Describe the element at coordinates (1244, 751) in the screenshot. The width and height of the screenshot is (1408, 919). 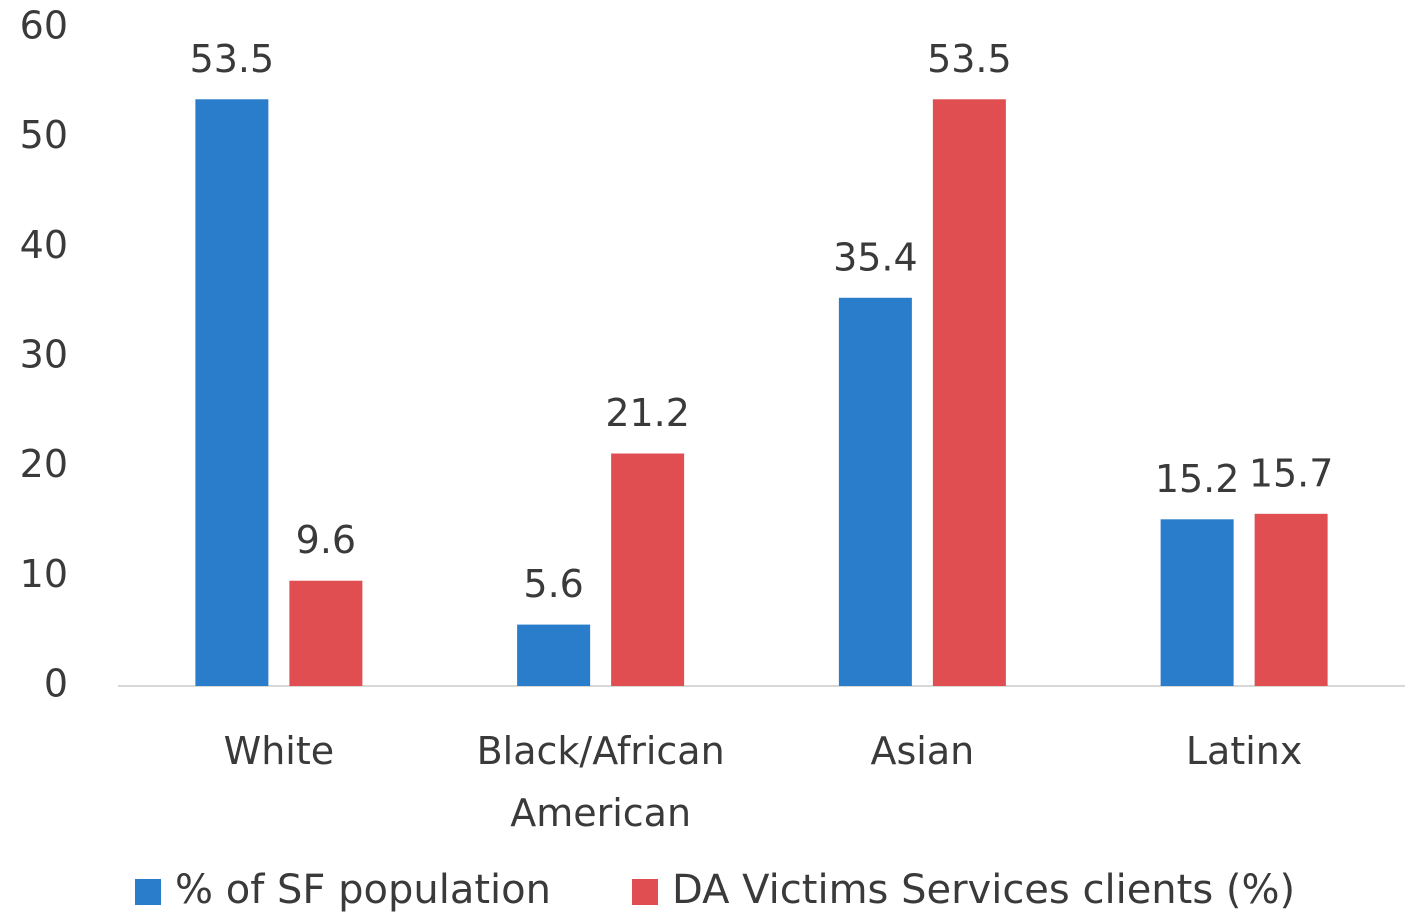
I see `x-tick-label: Latinx` at that location.